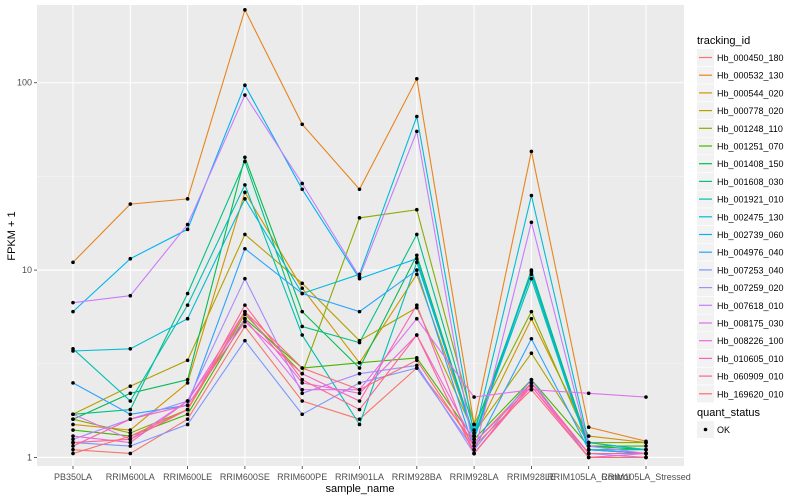 Image resolution: width=800 pixels, height=500 pixels. What do you see at coordinates (73, 477) in the screenshot?
I see `x-tick-label: PB350LA` at bounding box center [73, 477].